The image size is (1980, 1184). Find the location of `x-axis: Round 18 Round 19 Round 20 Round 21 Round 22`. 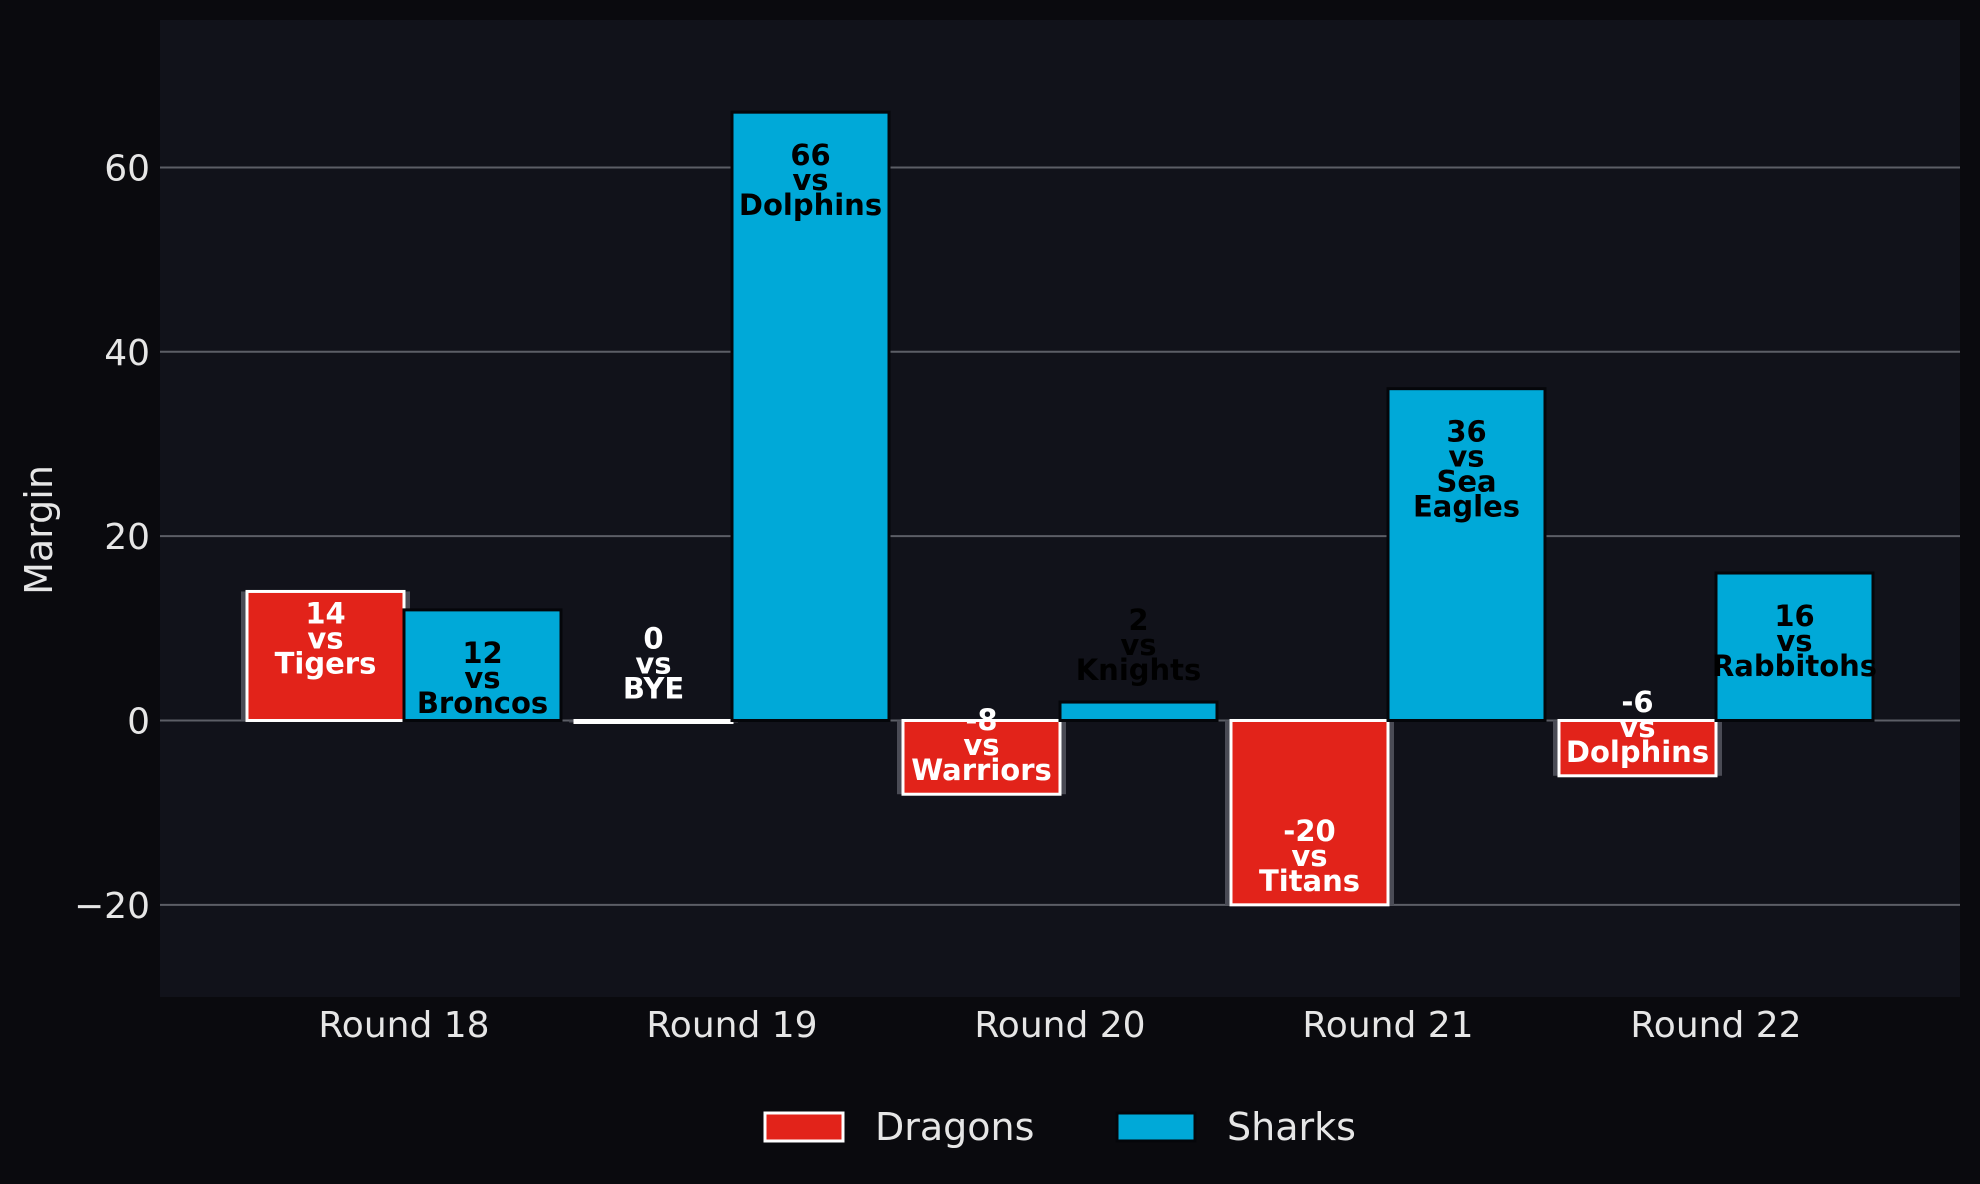

x-axis: Round 18 Round 19 Round 20 Round 21 Round 22 is located at coordinates (1059, 1025).